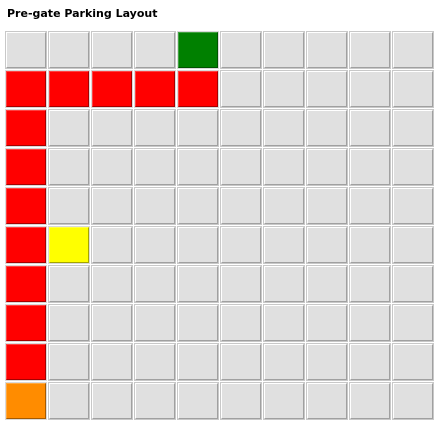  What do you see at coordinates (26, 401) in the screenshot?
I see `parking-cell-orange` at bounding box center [26, 401].